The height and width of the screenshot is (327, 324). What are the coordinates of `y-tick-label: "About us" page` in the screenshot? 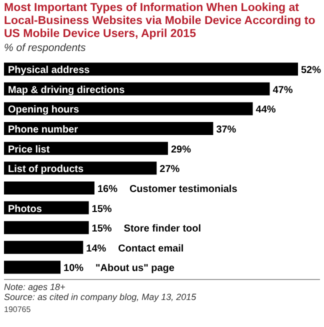 It's located at (135, 268).